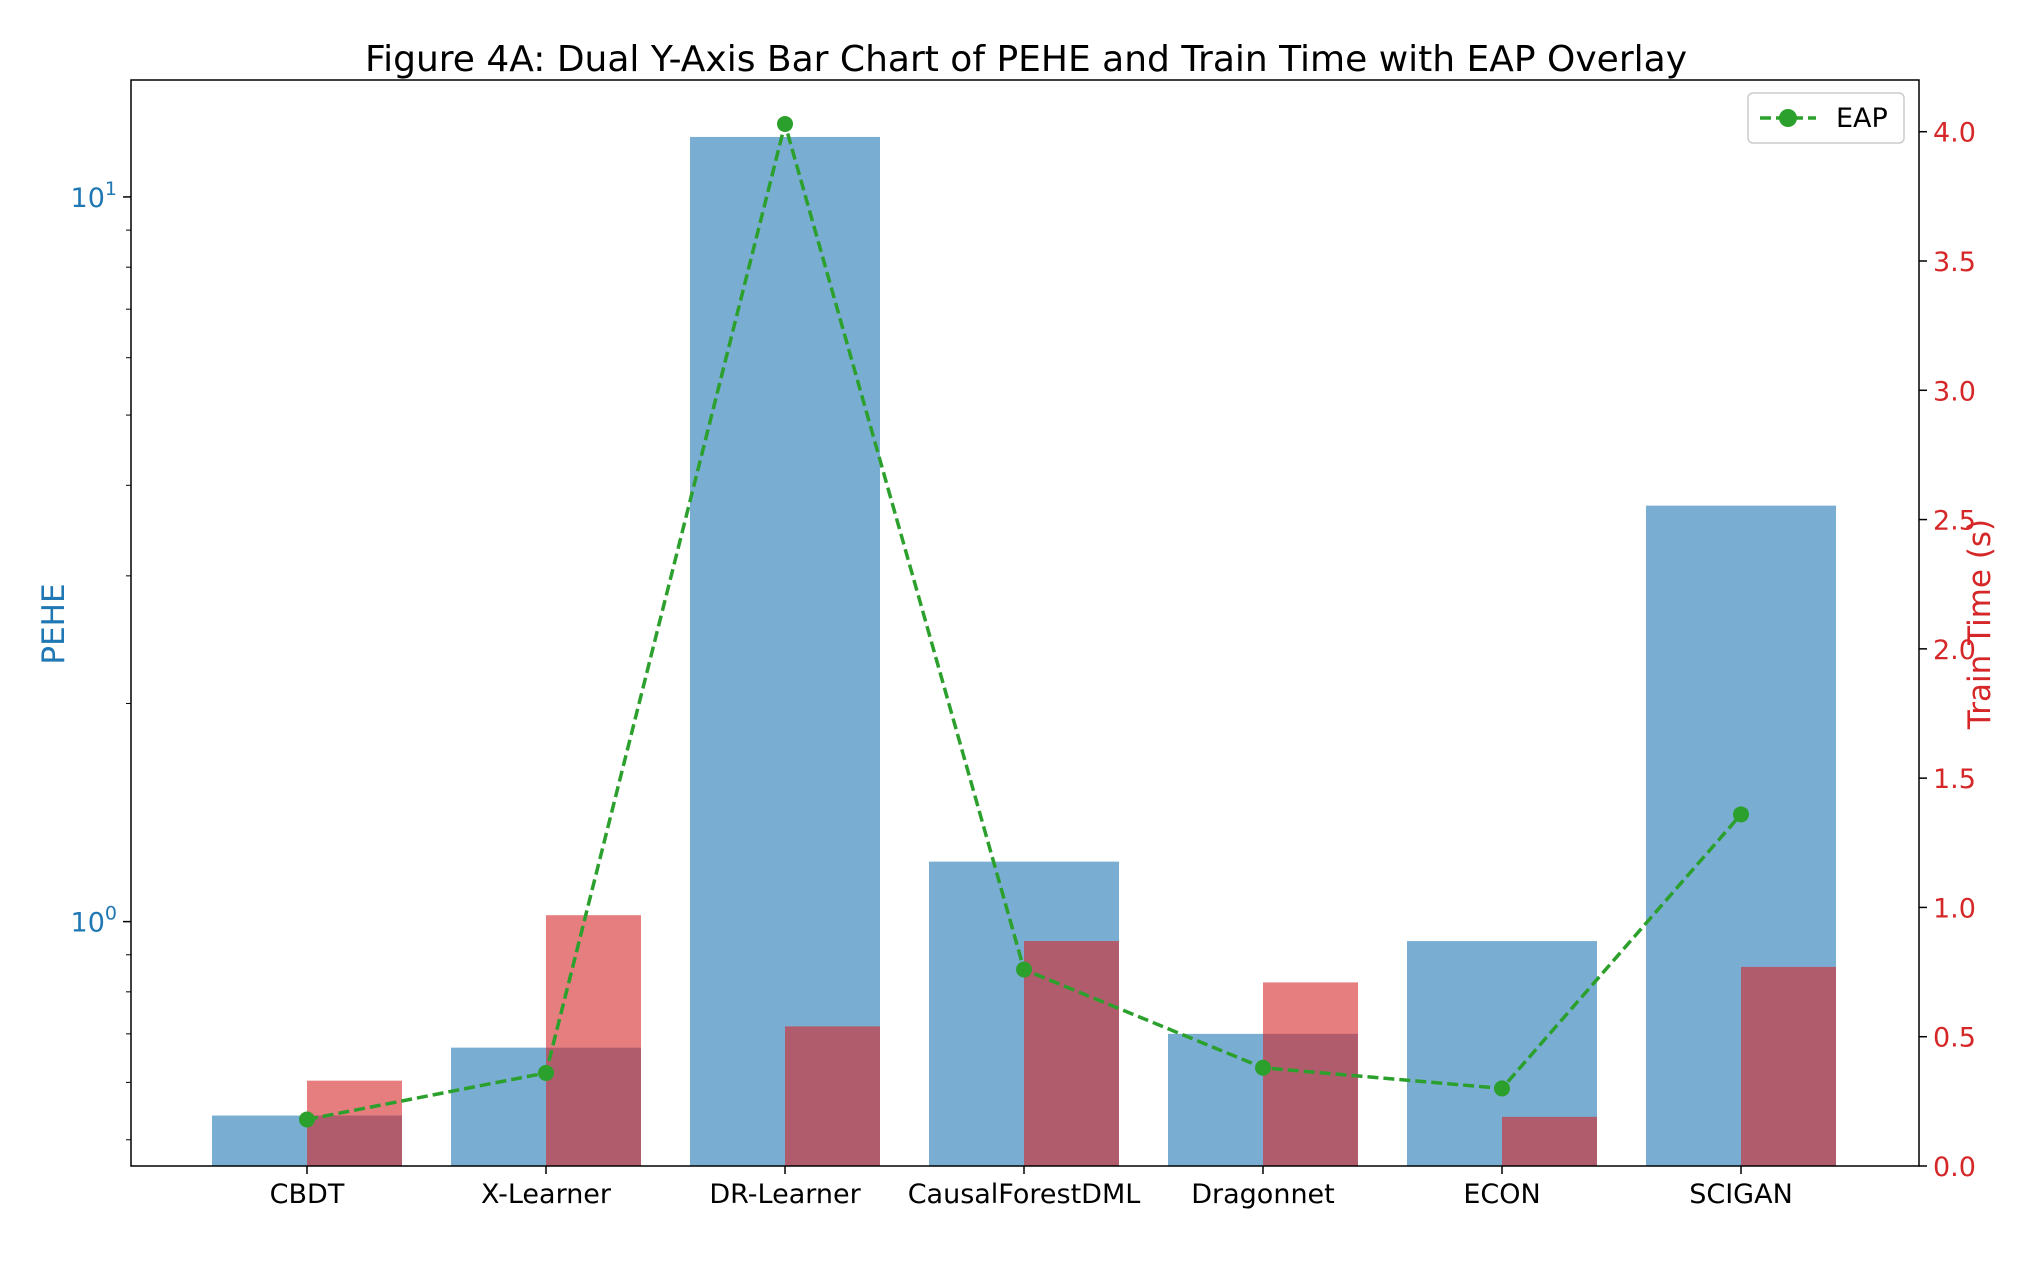 The image size is (2025, 1264). What do you see at coordinates (1980, 624) in the screenshot?
I see `right-axis-label: Train Time (s)` at bounding box center [1980, 624].